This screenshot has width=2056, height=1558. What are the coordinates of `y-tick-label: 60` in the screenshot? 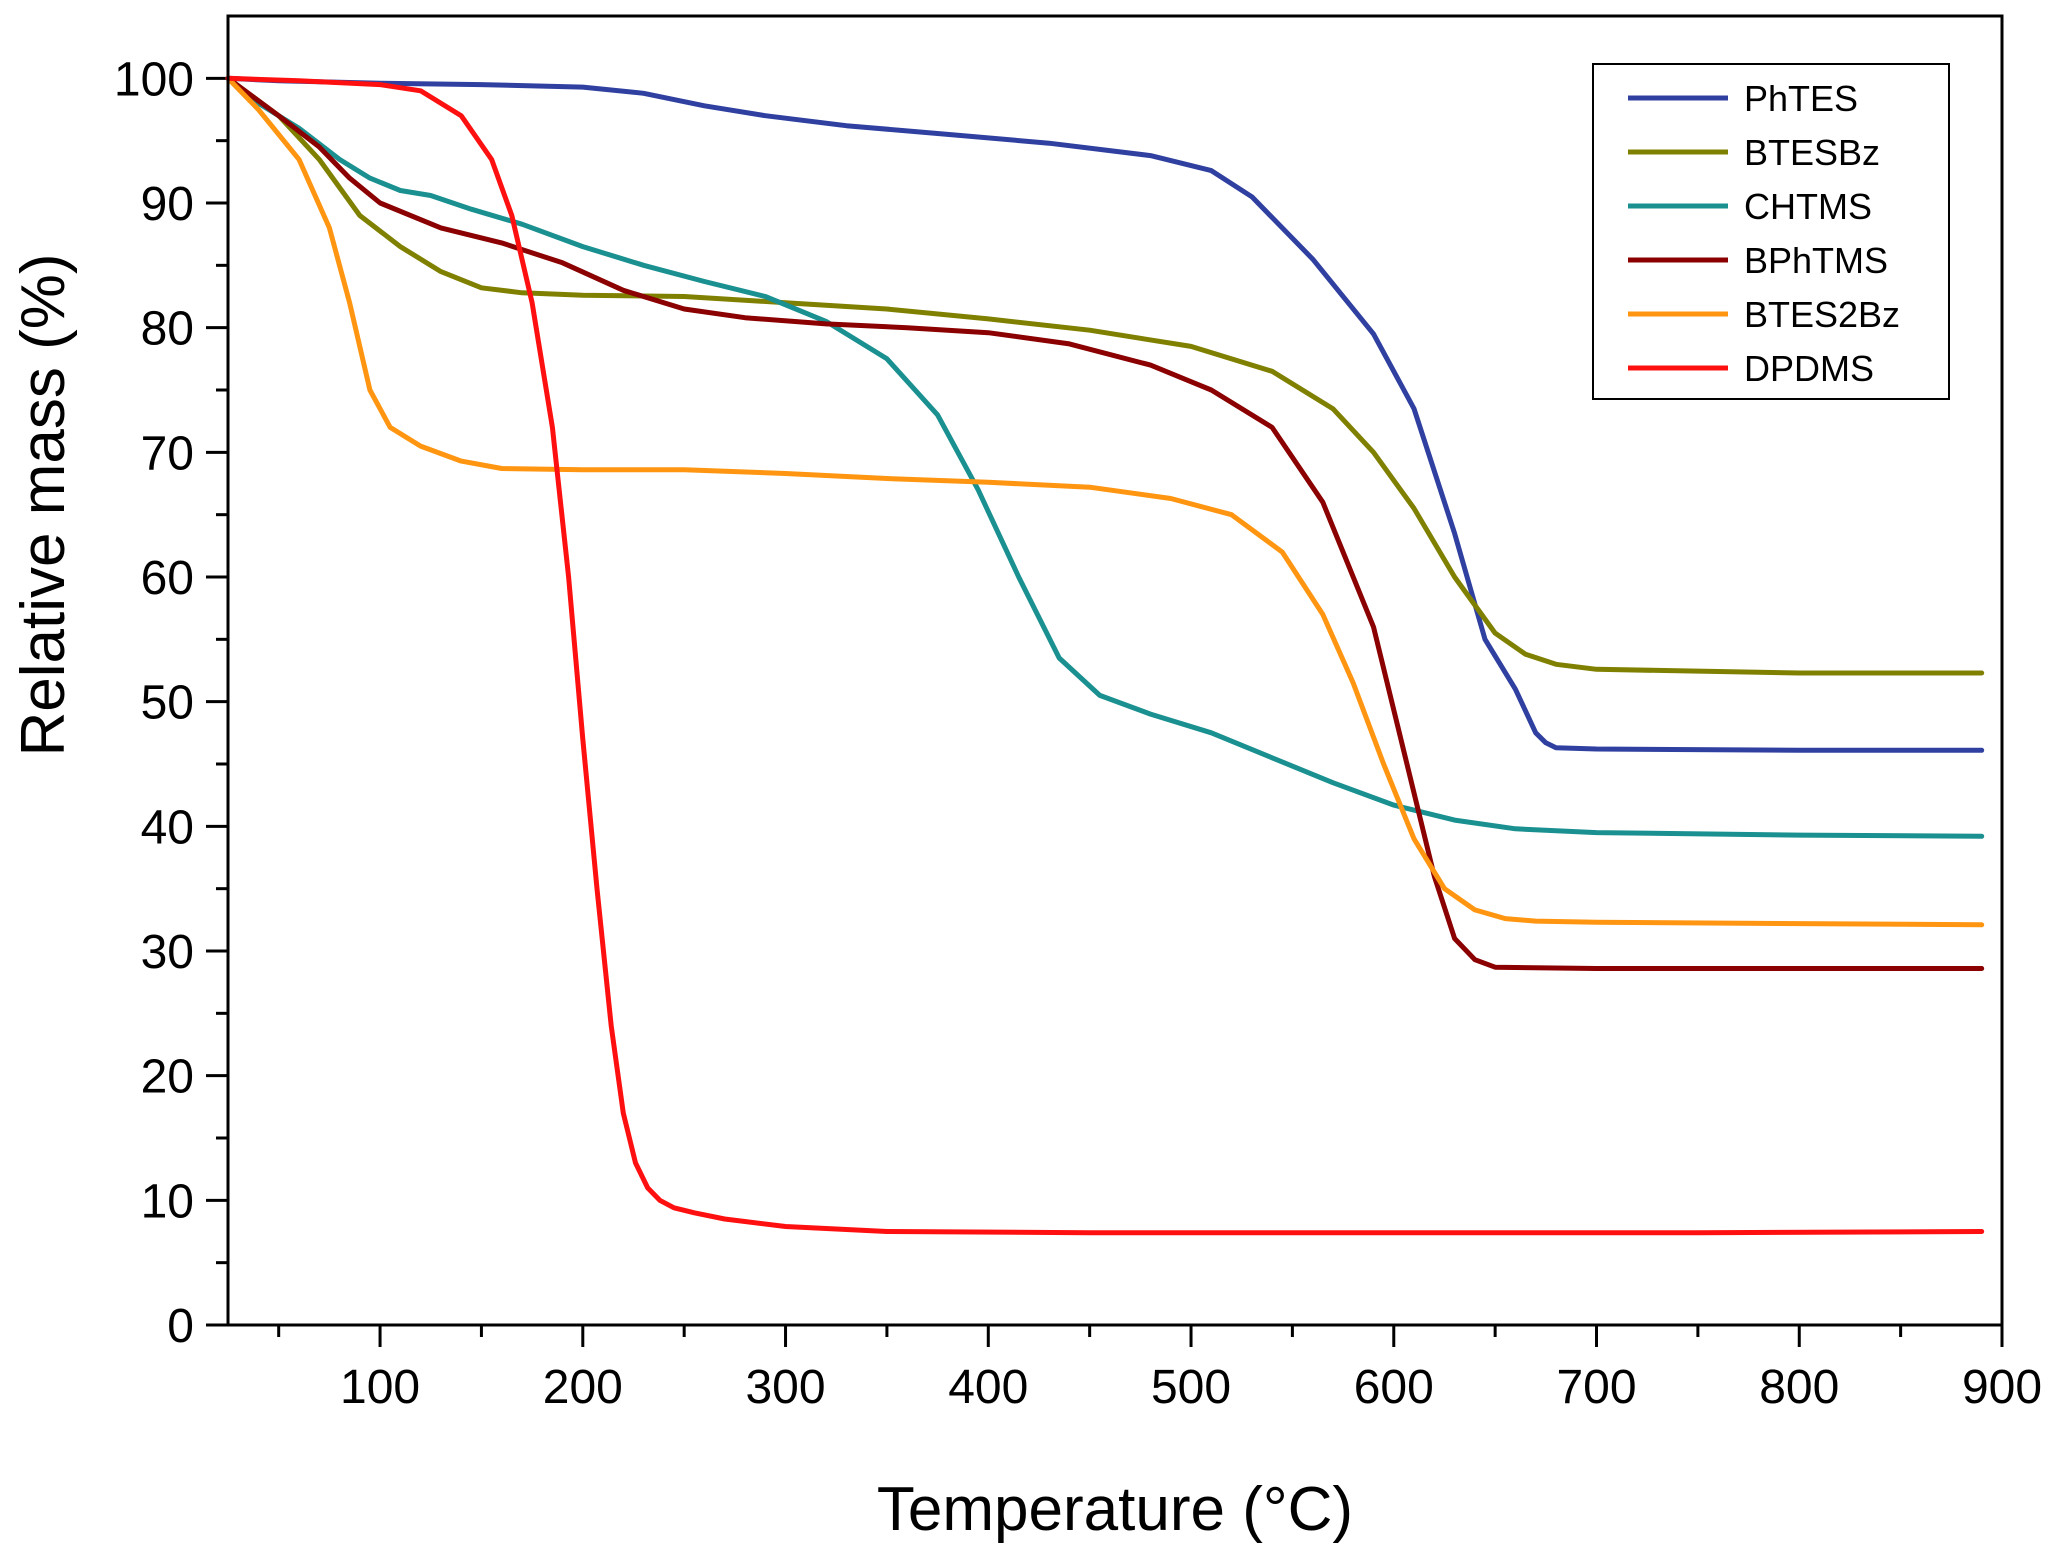 It's located at (167, 578).